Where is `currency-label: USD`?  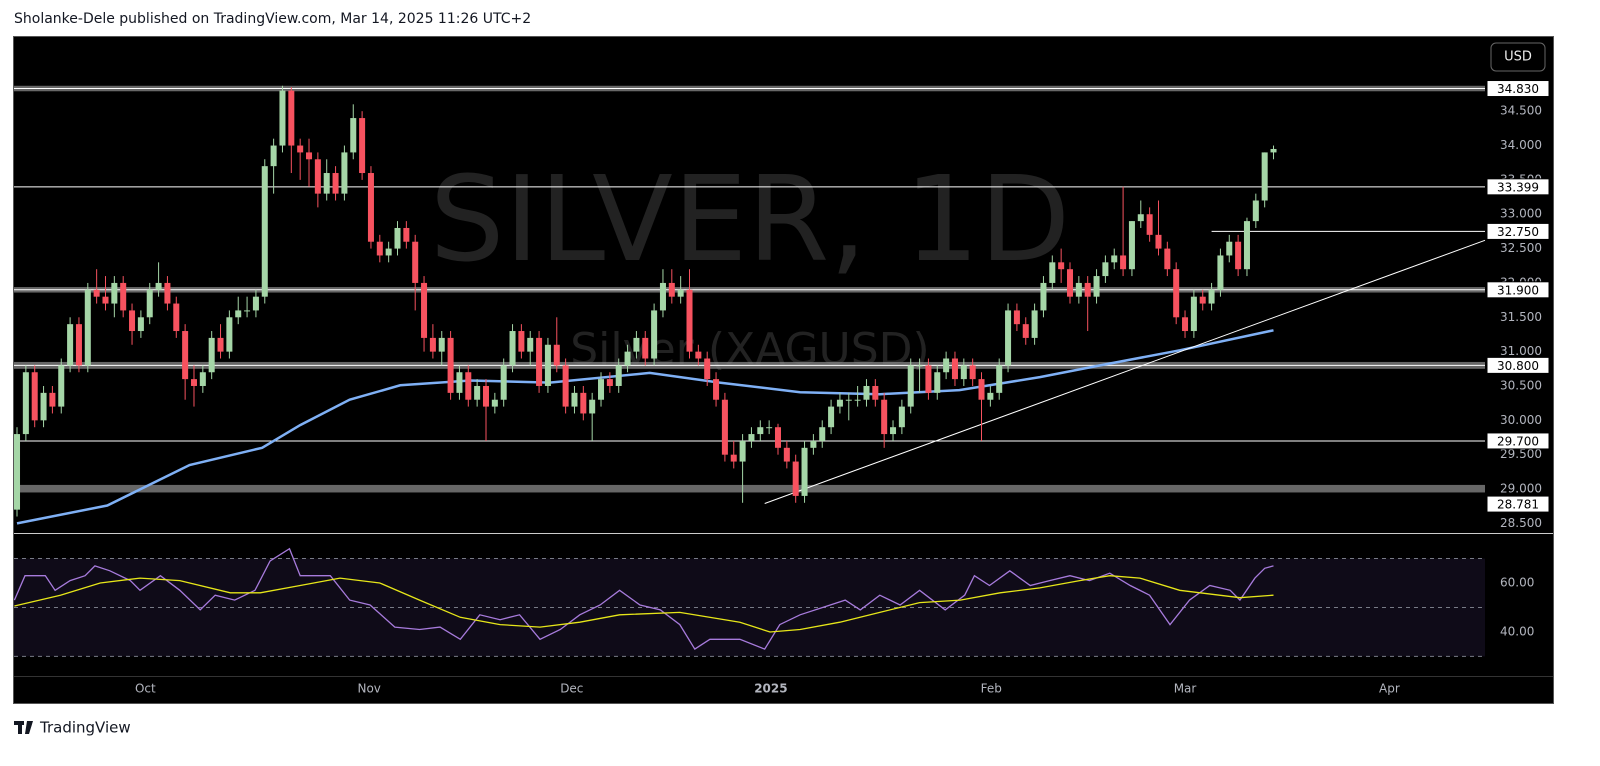
currency-label: USD is located at coordinates (1518, 57).